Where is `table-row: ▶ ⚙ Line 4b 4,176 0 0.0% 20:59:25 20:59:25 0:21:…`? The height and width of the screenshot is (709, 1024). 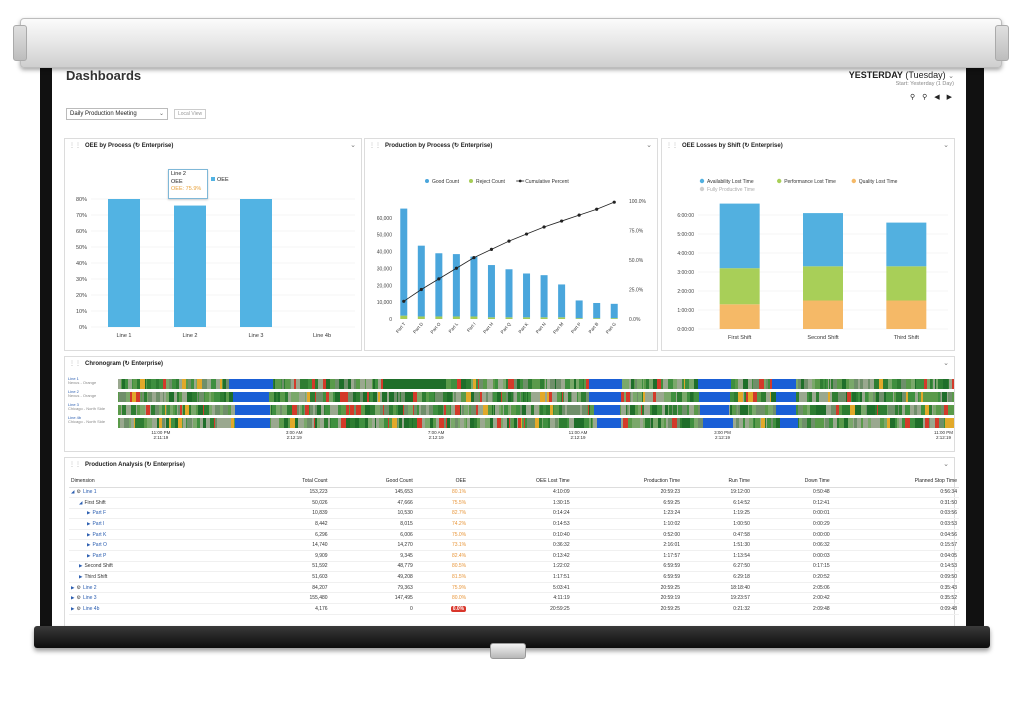
table-row: ▶ ⚙ Line 4b 4,176 0 0.0% 20:59:25 20:59:25 0:21:… is located at coordinates (514, 609).